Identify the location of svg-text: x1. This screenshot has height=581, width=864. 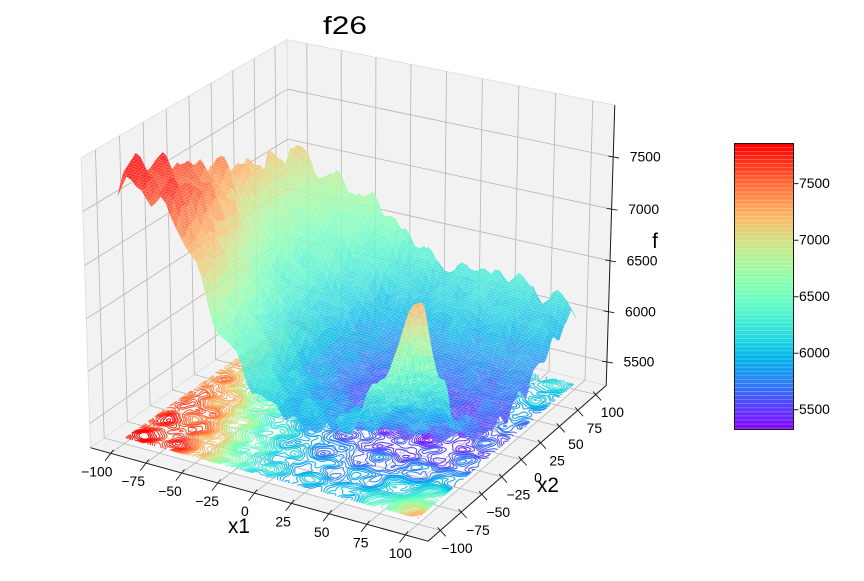
(239, 526).